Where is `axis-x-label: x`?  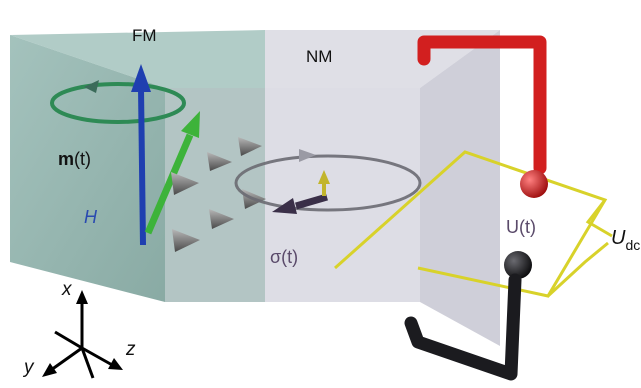 axis-x-label: x is located at coordinates (67, 289).